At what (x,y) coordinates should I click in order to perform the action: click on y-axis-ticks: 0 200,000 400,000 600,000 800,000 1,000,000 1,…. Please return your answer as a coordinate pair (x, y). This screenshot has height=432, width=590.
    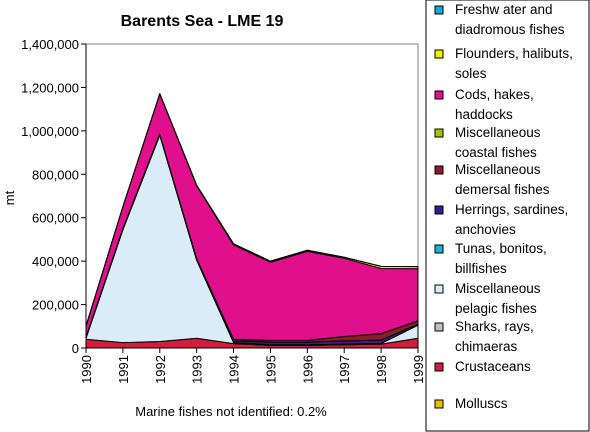
    Looking at the image, I should click on (54, 196).